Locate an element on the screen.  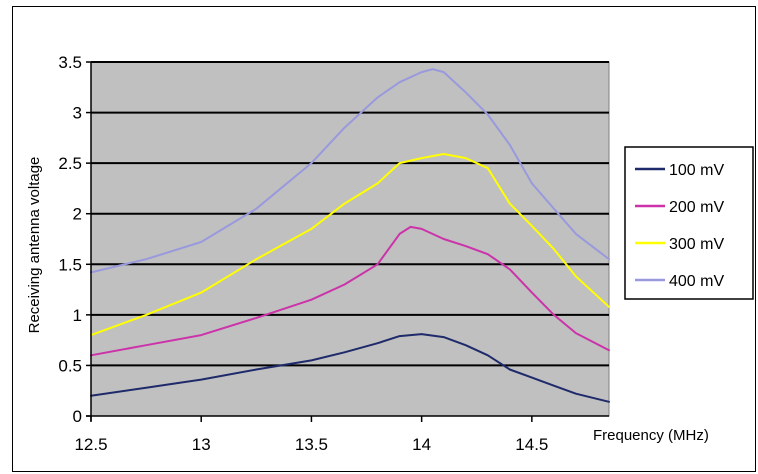
y-tick-labels: 0 0.5 1 1.5 2 2.5 3 3.5 is located at coordinates (70, 239).